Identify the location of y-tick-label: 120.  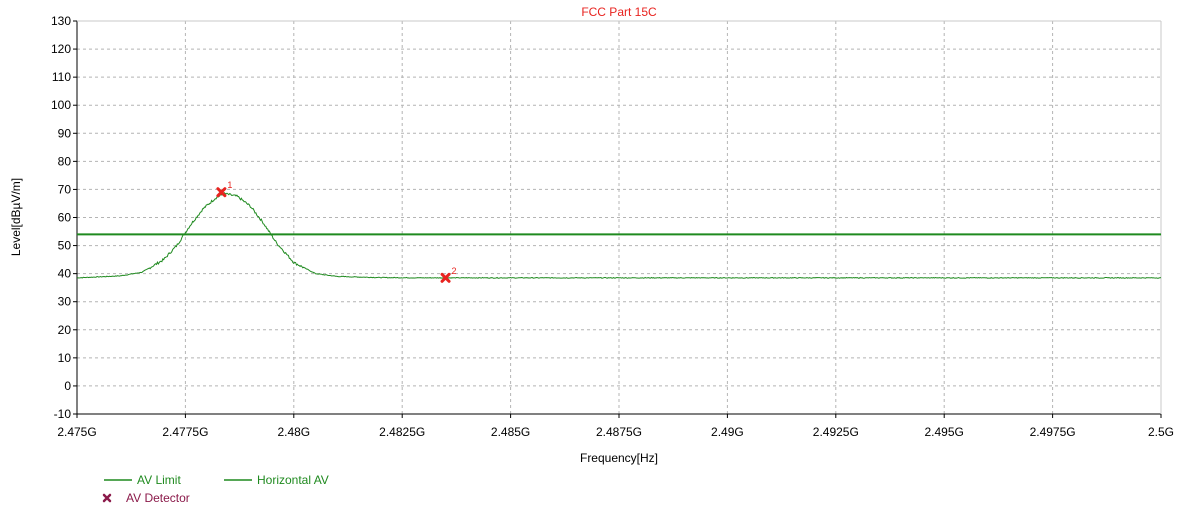
(61, 49).